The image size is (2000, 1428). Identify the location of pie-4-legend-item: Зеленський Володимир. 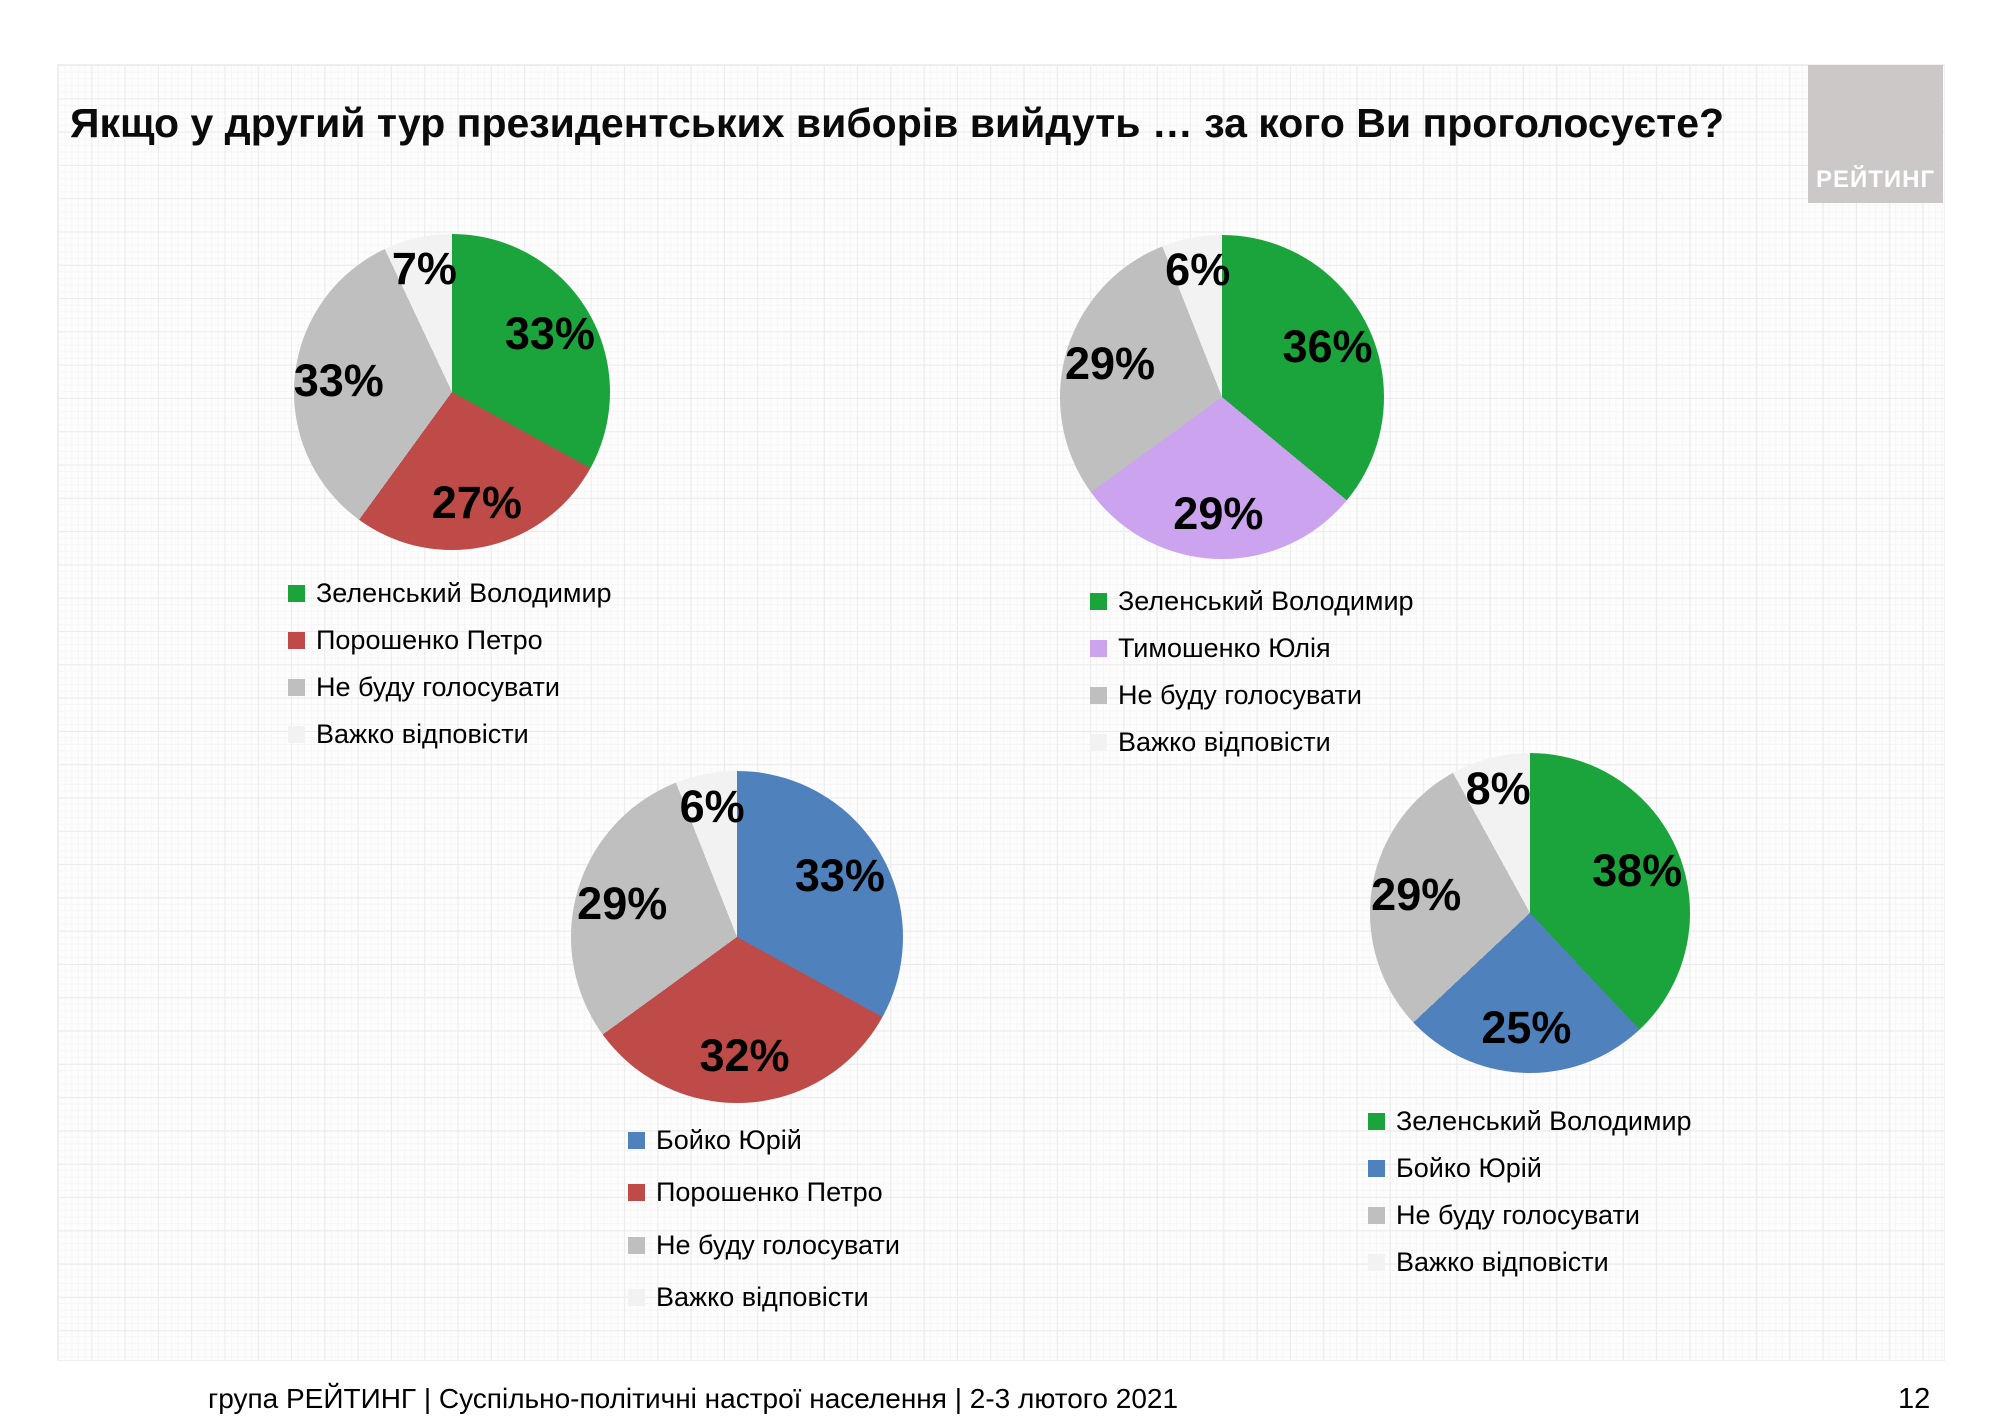
(1530, 1121).